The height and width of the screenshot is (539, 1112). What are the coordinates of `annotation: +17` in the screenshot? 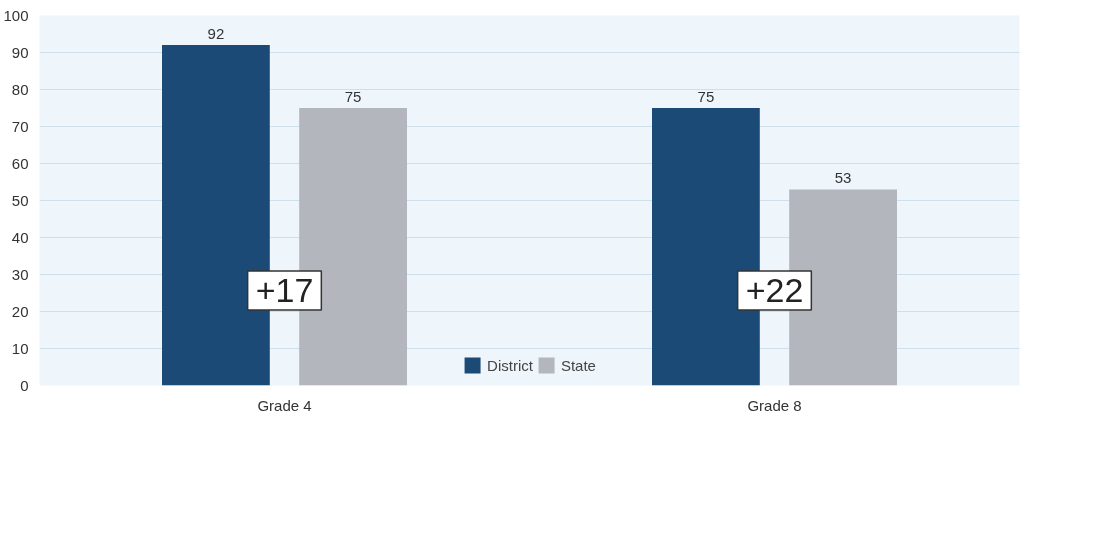 It's located at (284, 290).